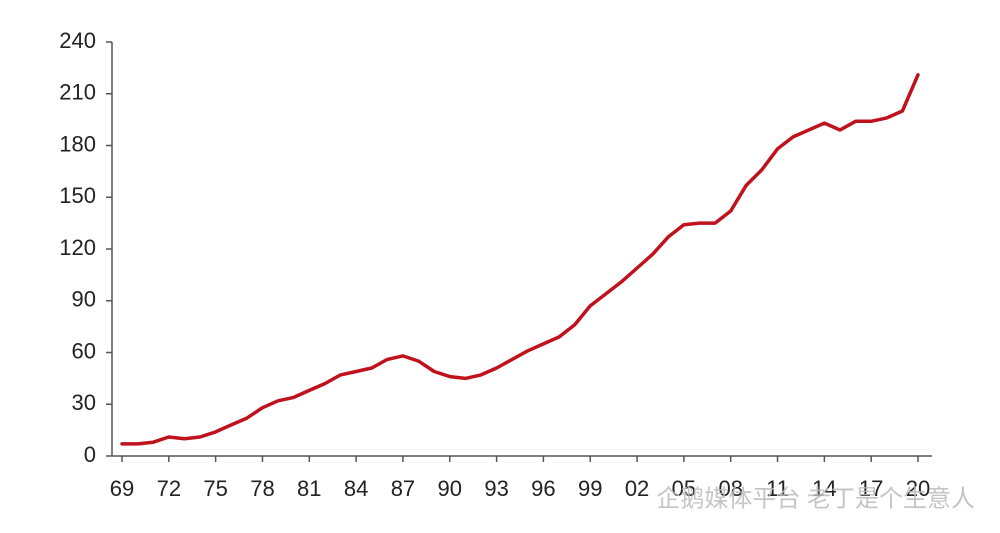 The image size is (1000, 533). Describe the element at coordinates (543, 488) in the screenshot. I see `x-tick-label: 96` at that location.